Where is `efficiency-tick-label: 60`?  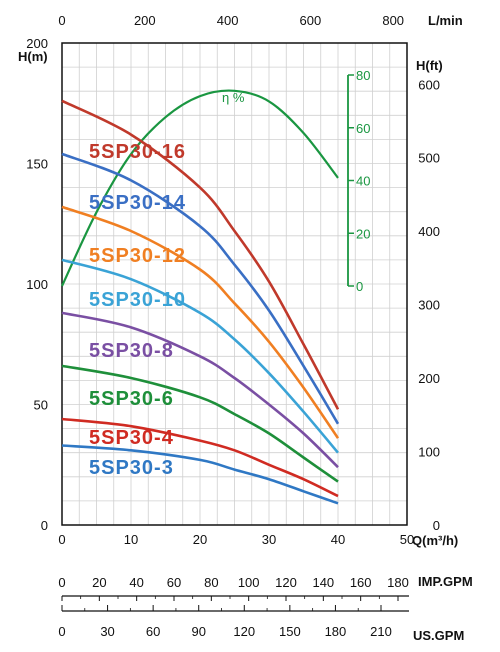 efficiency-tick-label: 60 is located at coordinates (363, 128).